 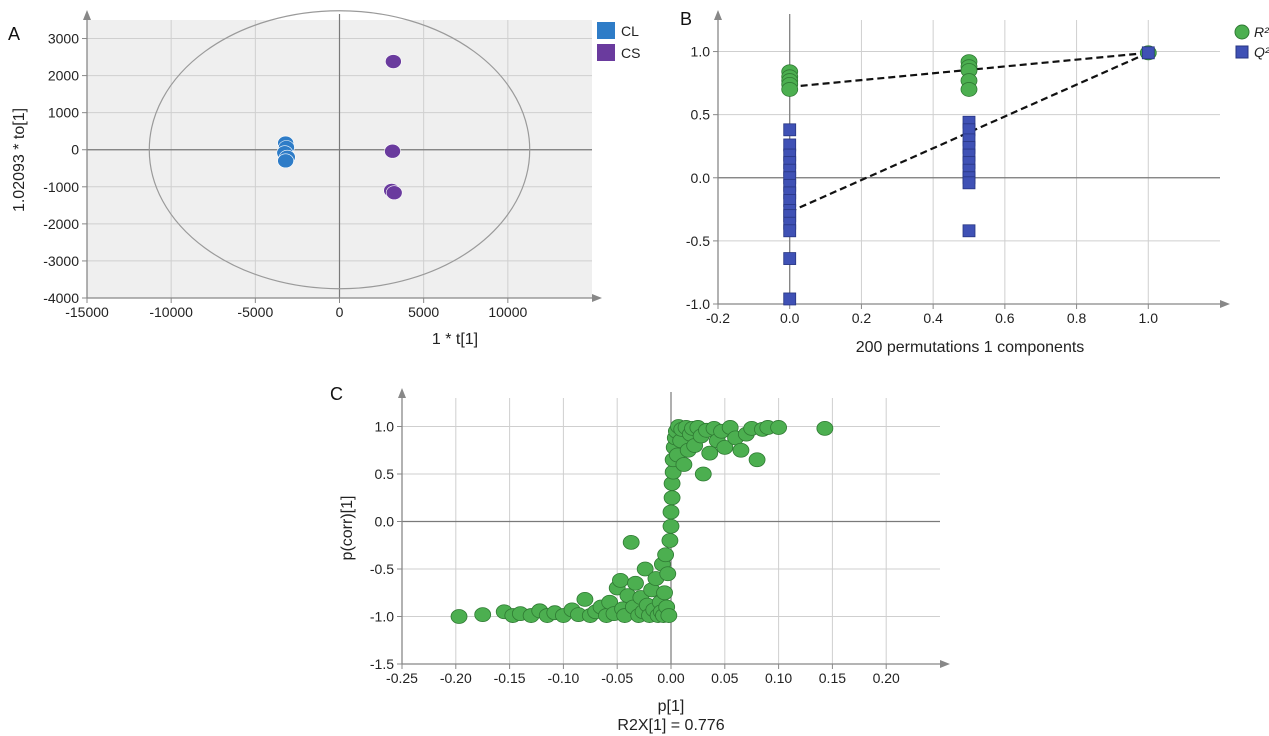 I want to click on y-tick-label: 2000, so click(x=63, y=76).